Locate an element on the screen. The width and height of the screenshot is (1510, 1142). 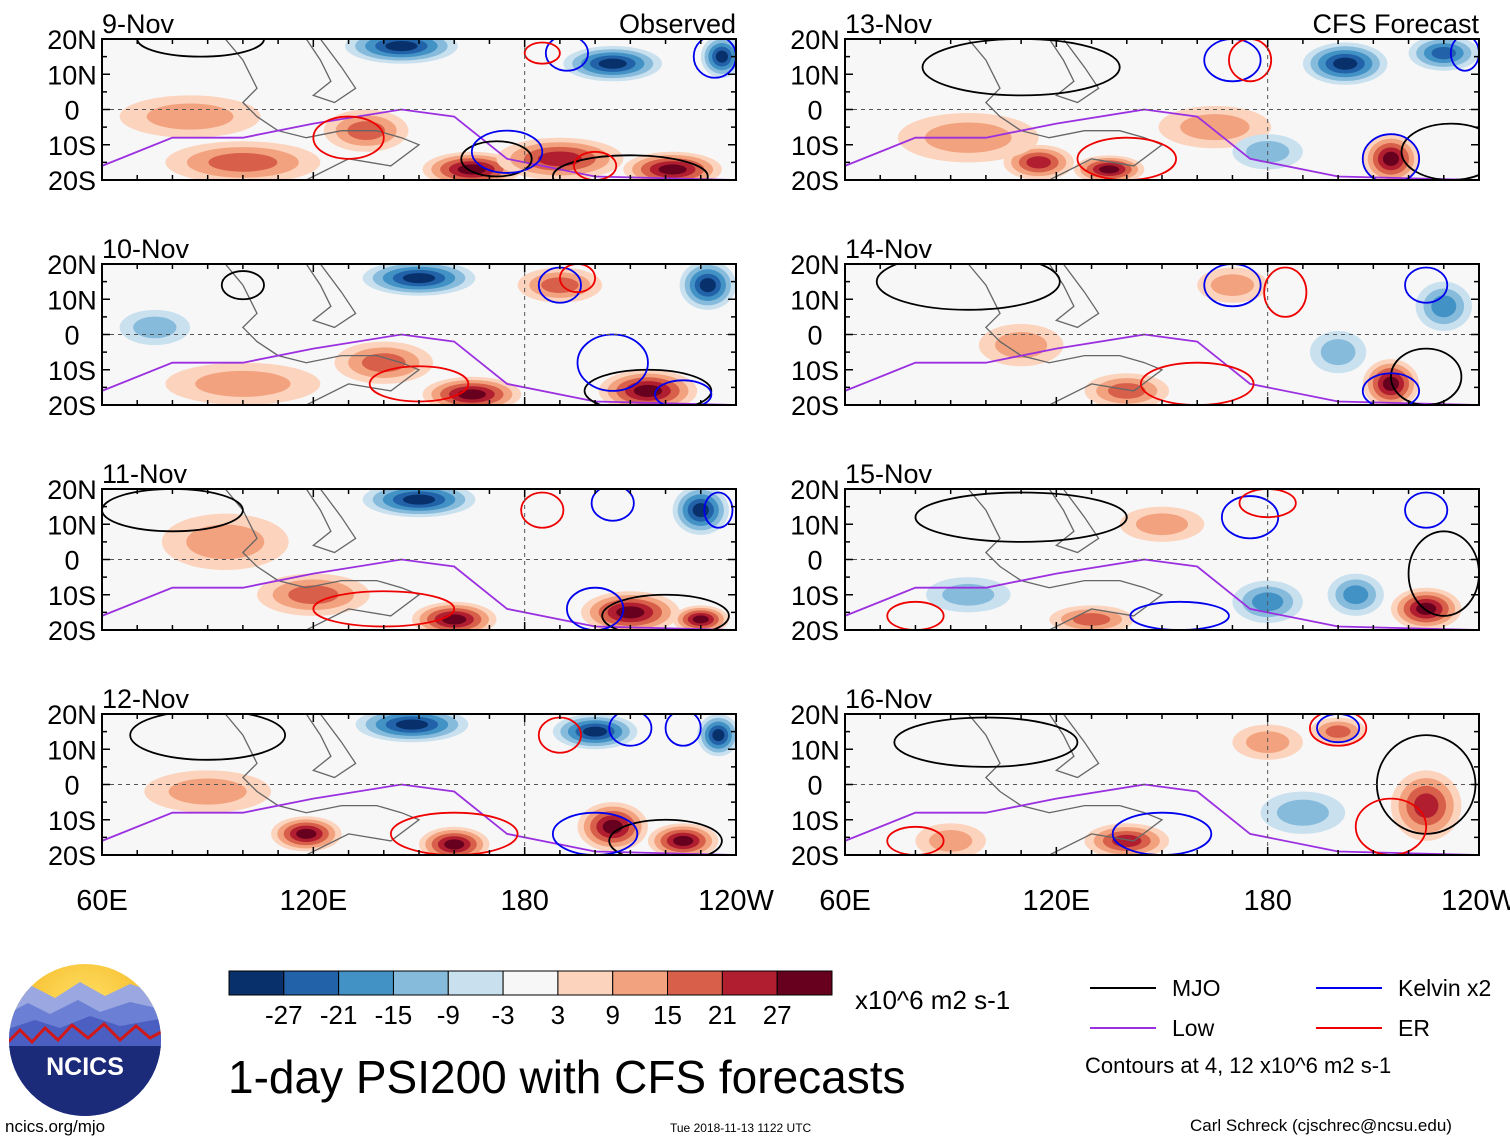
x-tick-label: 60E is located at coordinates (845, 901).